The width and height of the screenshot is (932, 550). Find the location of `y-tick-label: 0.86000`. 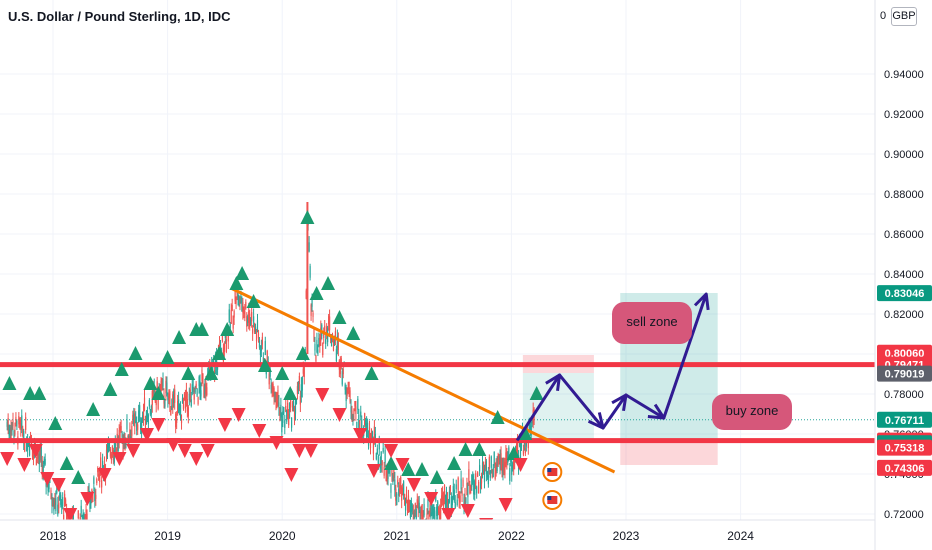

y-tick-label: 0.86000 is located at coordinates (904, 235).